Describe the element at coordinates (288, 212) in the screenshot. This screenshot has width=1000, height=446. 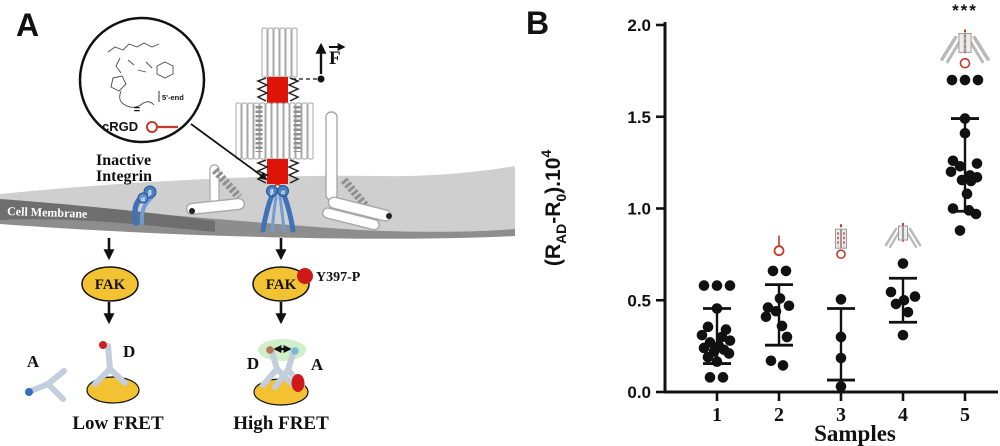
I see `integrin-leg` at that location.